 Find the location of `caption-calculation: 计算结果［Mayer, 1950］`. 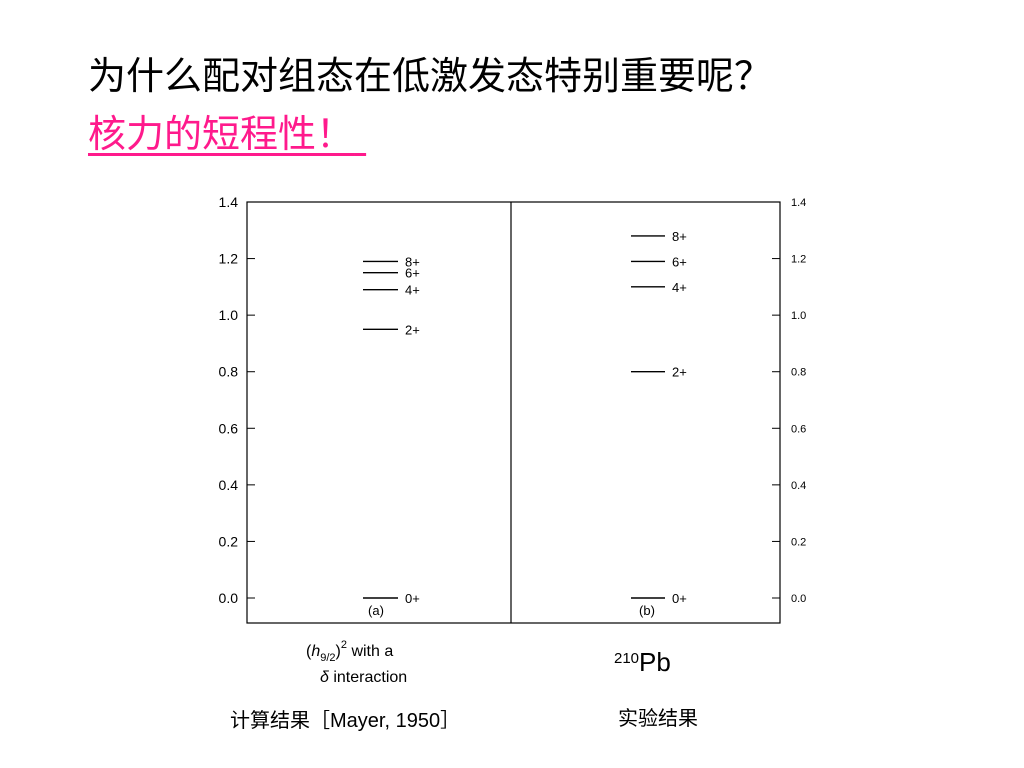

caption-calculation: 计算结果［Mayer, 1950］ is located at coordinates (345, 718).